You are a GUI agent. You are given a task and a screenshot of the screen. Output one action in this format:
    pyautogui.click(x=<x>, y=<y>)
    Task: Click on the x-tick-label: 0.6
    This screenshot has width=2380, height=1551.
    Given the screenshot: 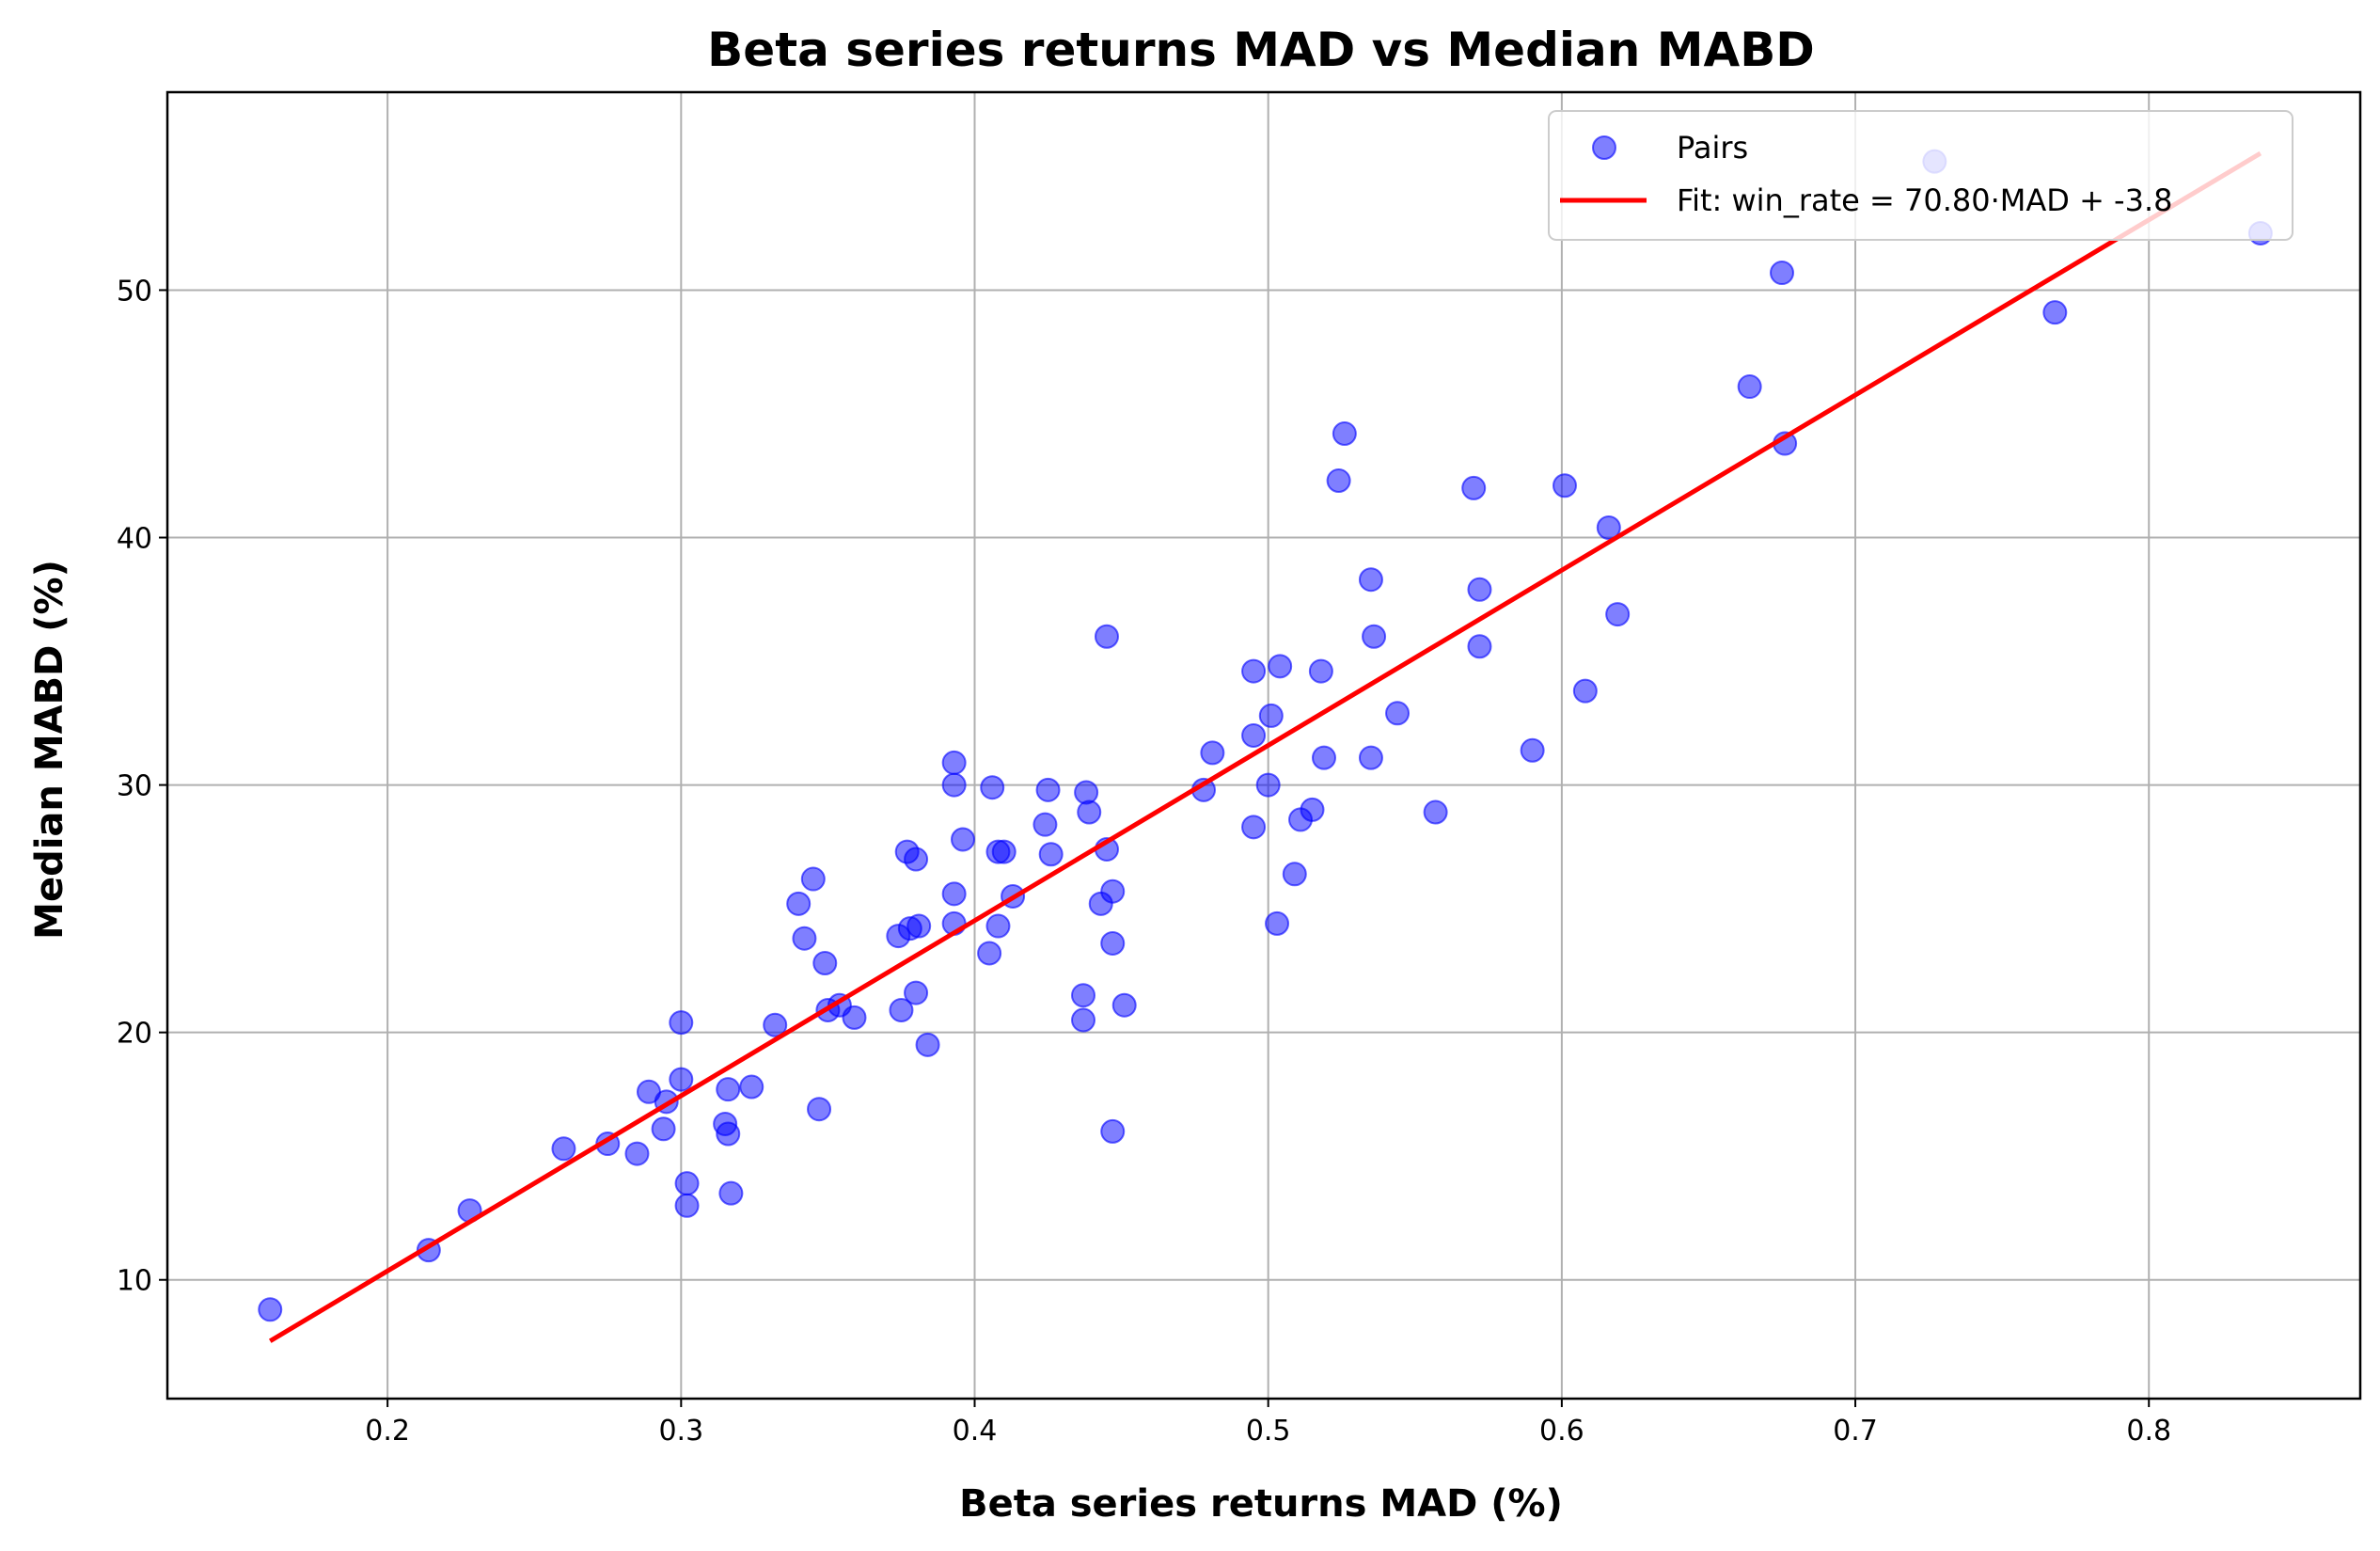 What is the action you would take?
    pyautogui.click(x=1561, y=1431)
    